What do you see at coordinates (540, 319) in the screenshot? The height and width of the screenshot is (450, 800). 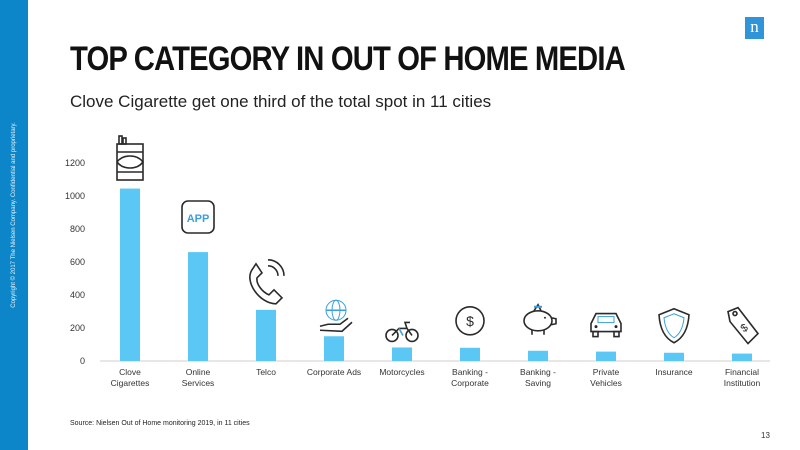 I see `piggy-bank-icon` at bounding box center [540, 319].